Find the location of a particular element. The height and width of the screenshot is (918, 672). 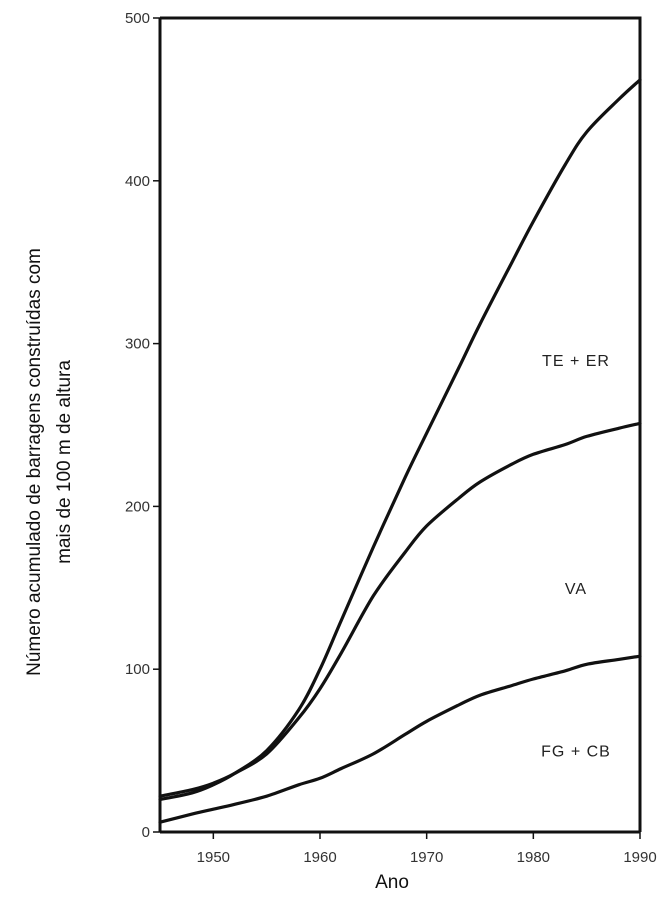

region-label: VA is located at coordinates (576, 589).